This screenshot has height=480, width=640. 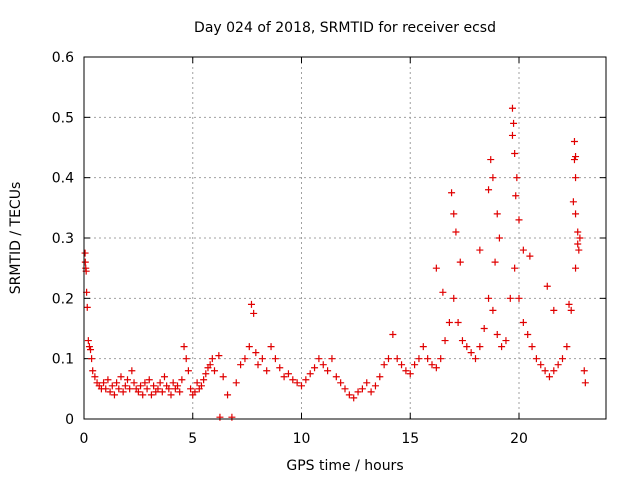 What do you see at coordinates (69, 420) in the screenshot?
I see `y-tick-label: 0` at bounding box center [69, 420].